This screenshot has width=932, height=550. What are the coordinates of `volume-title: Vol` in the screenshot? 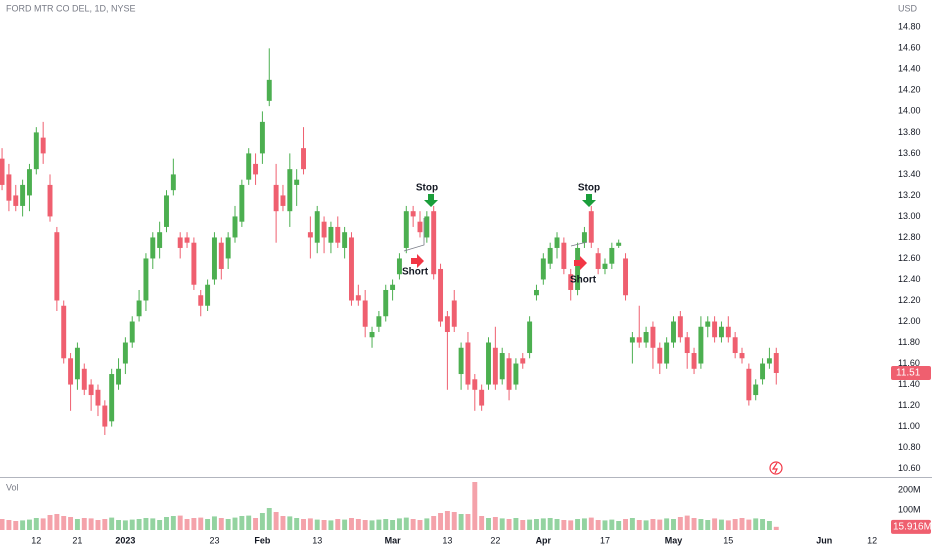 It's located at (12, 487).